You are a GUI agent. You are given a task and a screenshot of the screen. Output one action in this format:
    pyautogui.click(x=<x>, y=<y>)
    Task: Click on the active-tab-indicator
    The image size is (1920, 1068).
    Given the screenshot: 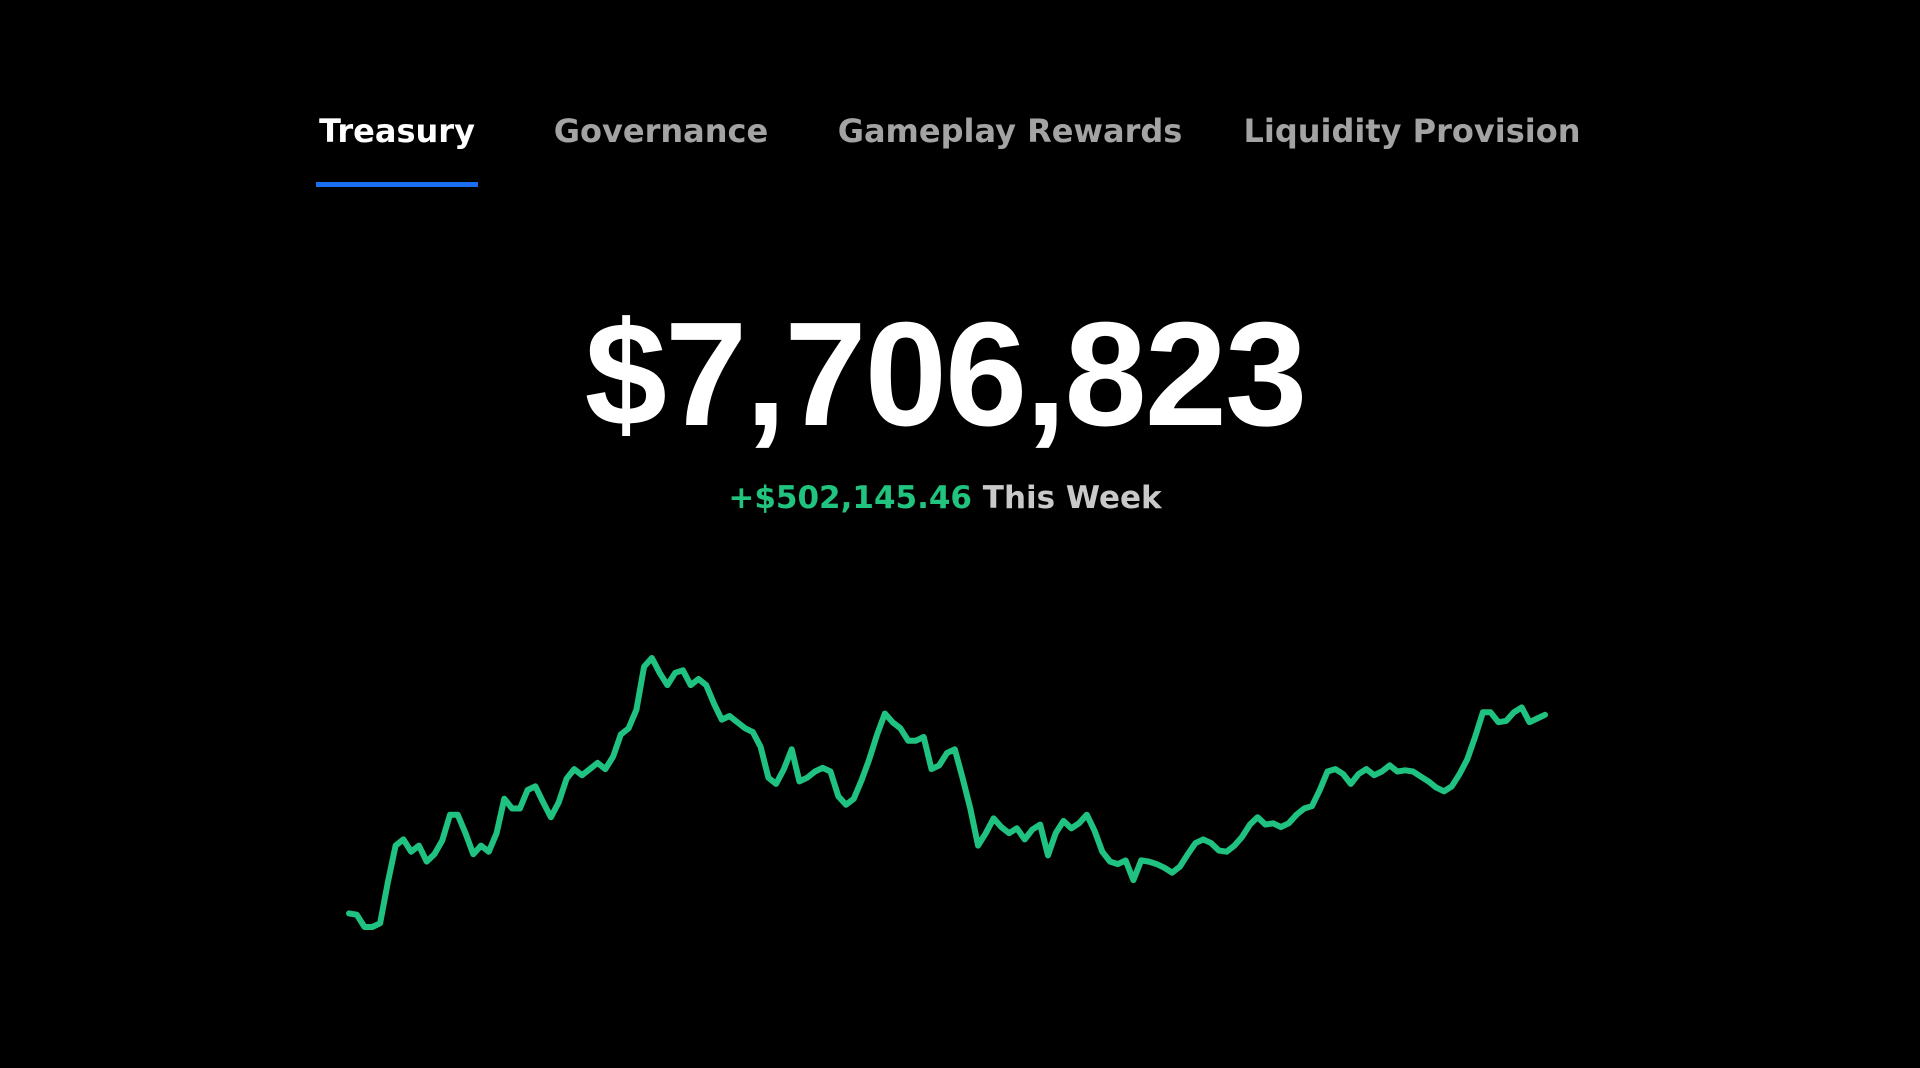 What is the action you would take?
    pyautogui.click(x=397, y=184)
    